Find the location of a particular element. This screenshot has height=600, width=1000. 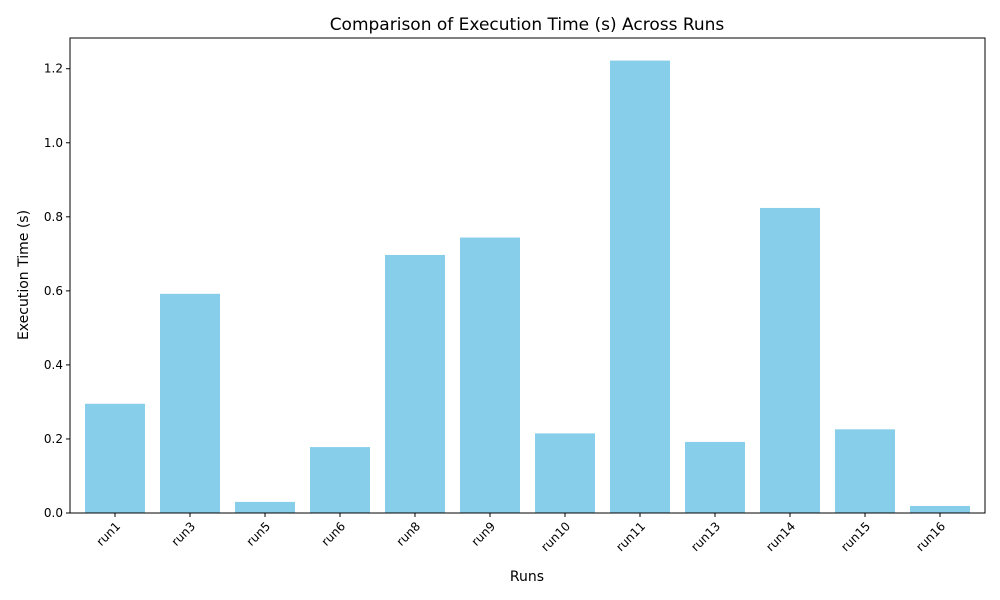

x-tick-label: run6 is located at coordinates (334, 534).